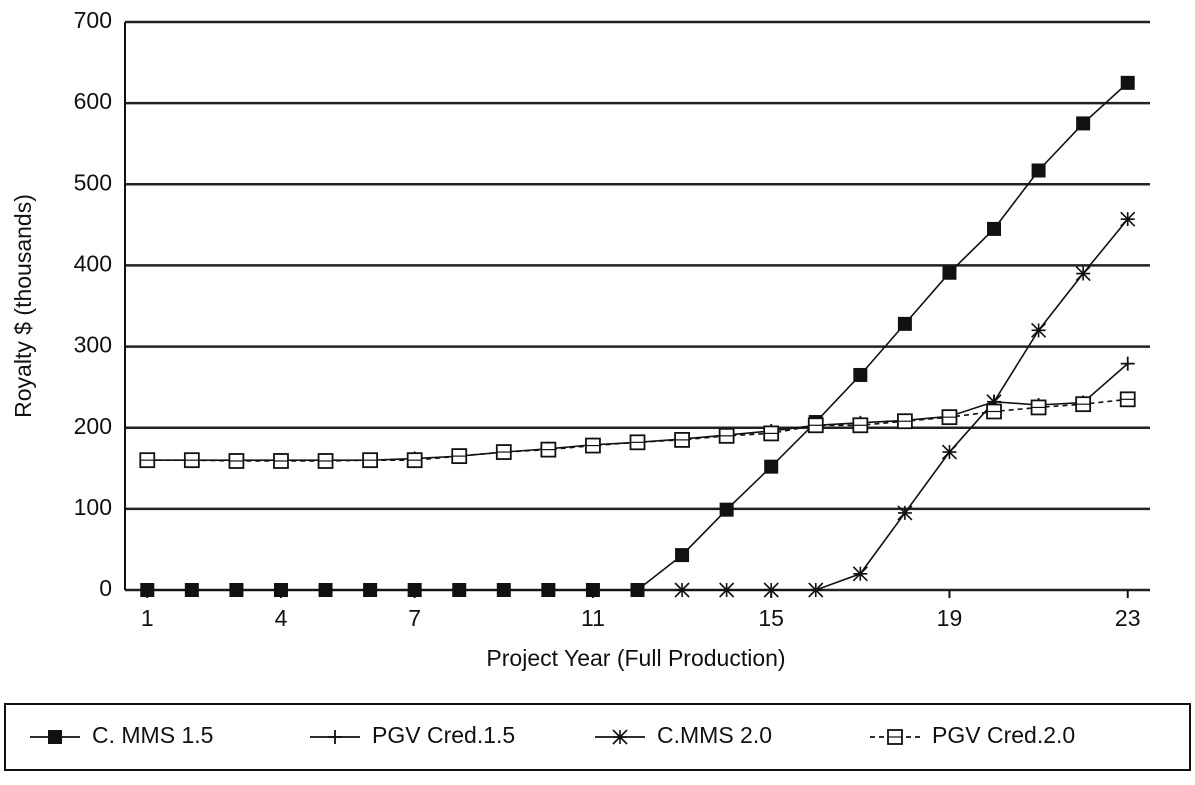 Image resolution: width=1195 pixels, height=785 pixels. I want to click on x-tick-label: 15, so click(771, 618).